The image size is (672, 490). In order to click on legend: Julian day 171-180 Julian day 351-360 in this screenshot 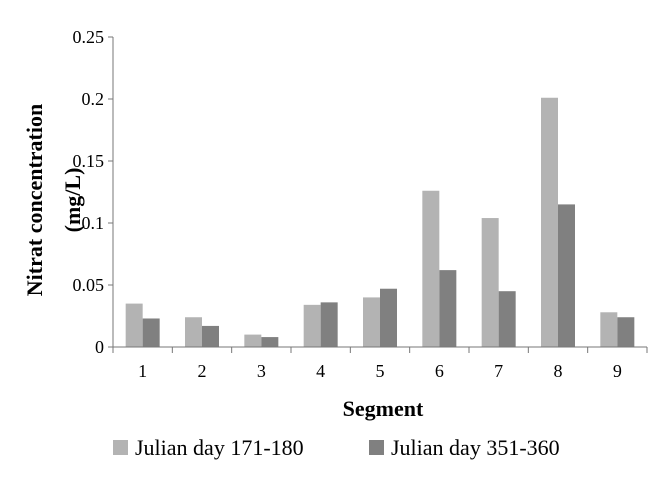, I will do `click(336, 447)`.